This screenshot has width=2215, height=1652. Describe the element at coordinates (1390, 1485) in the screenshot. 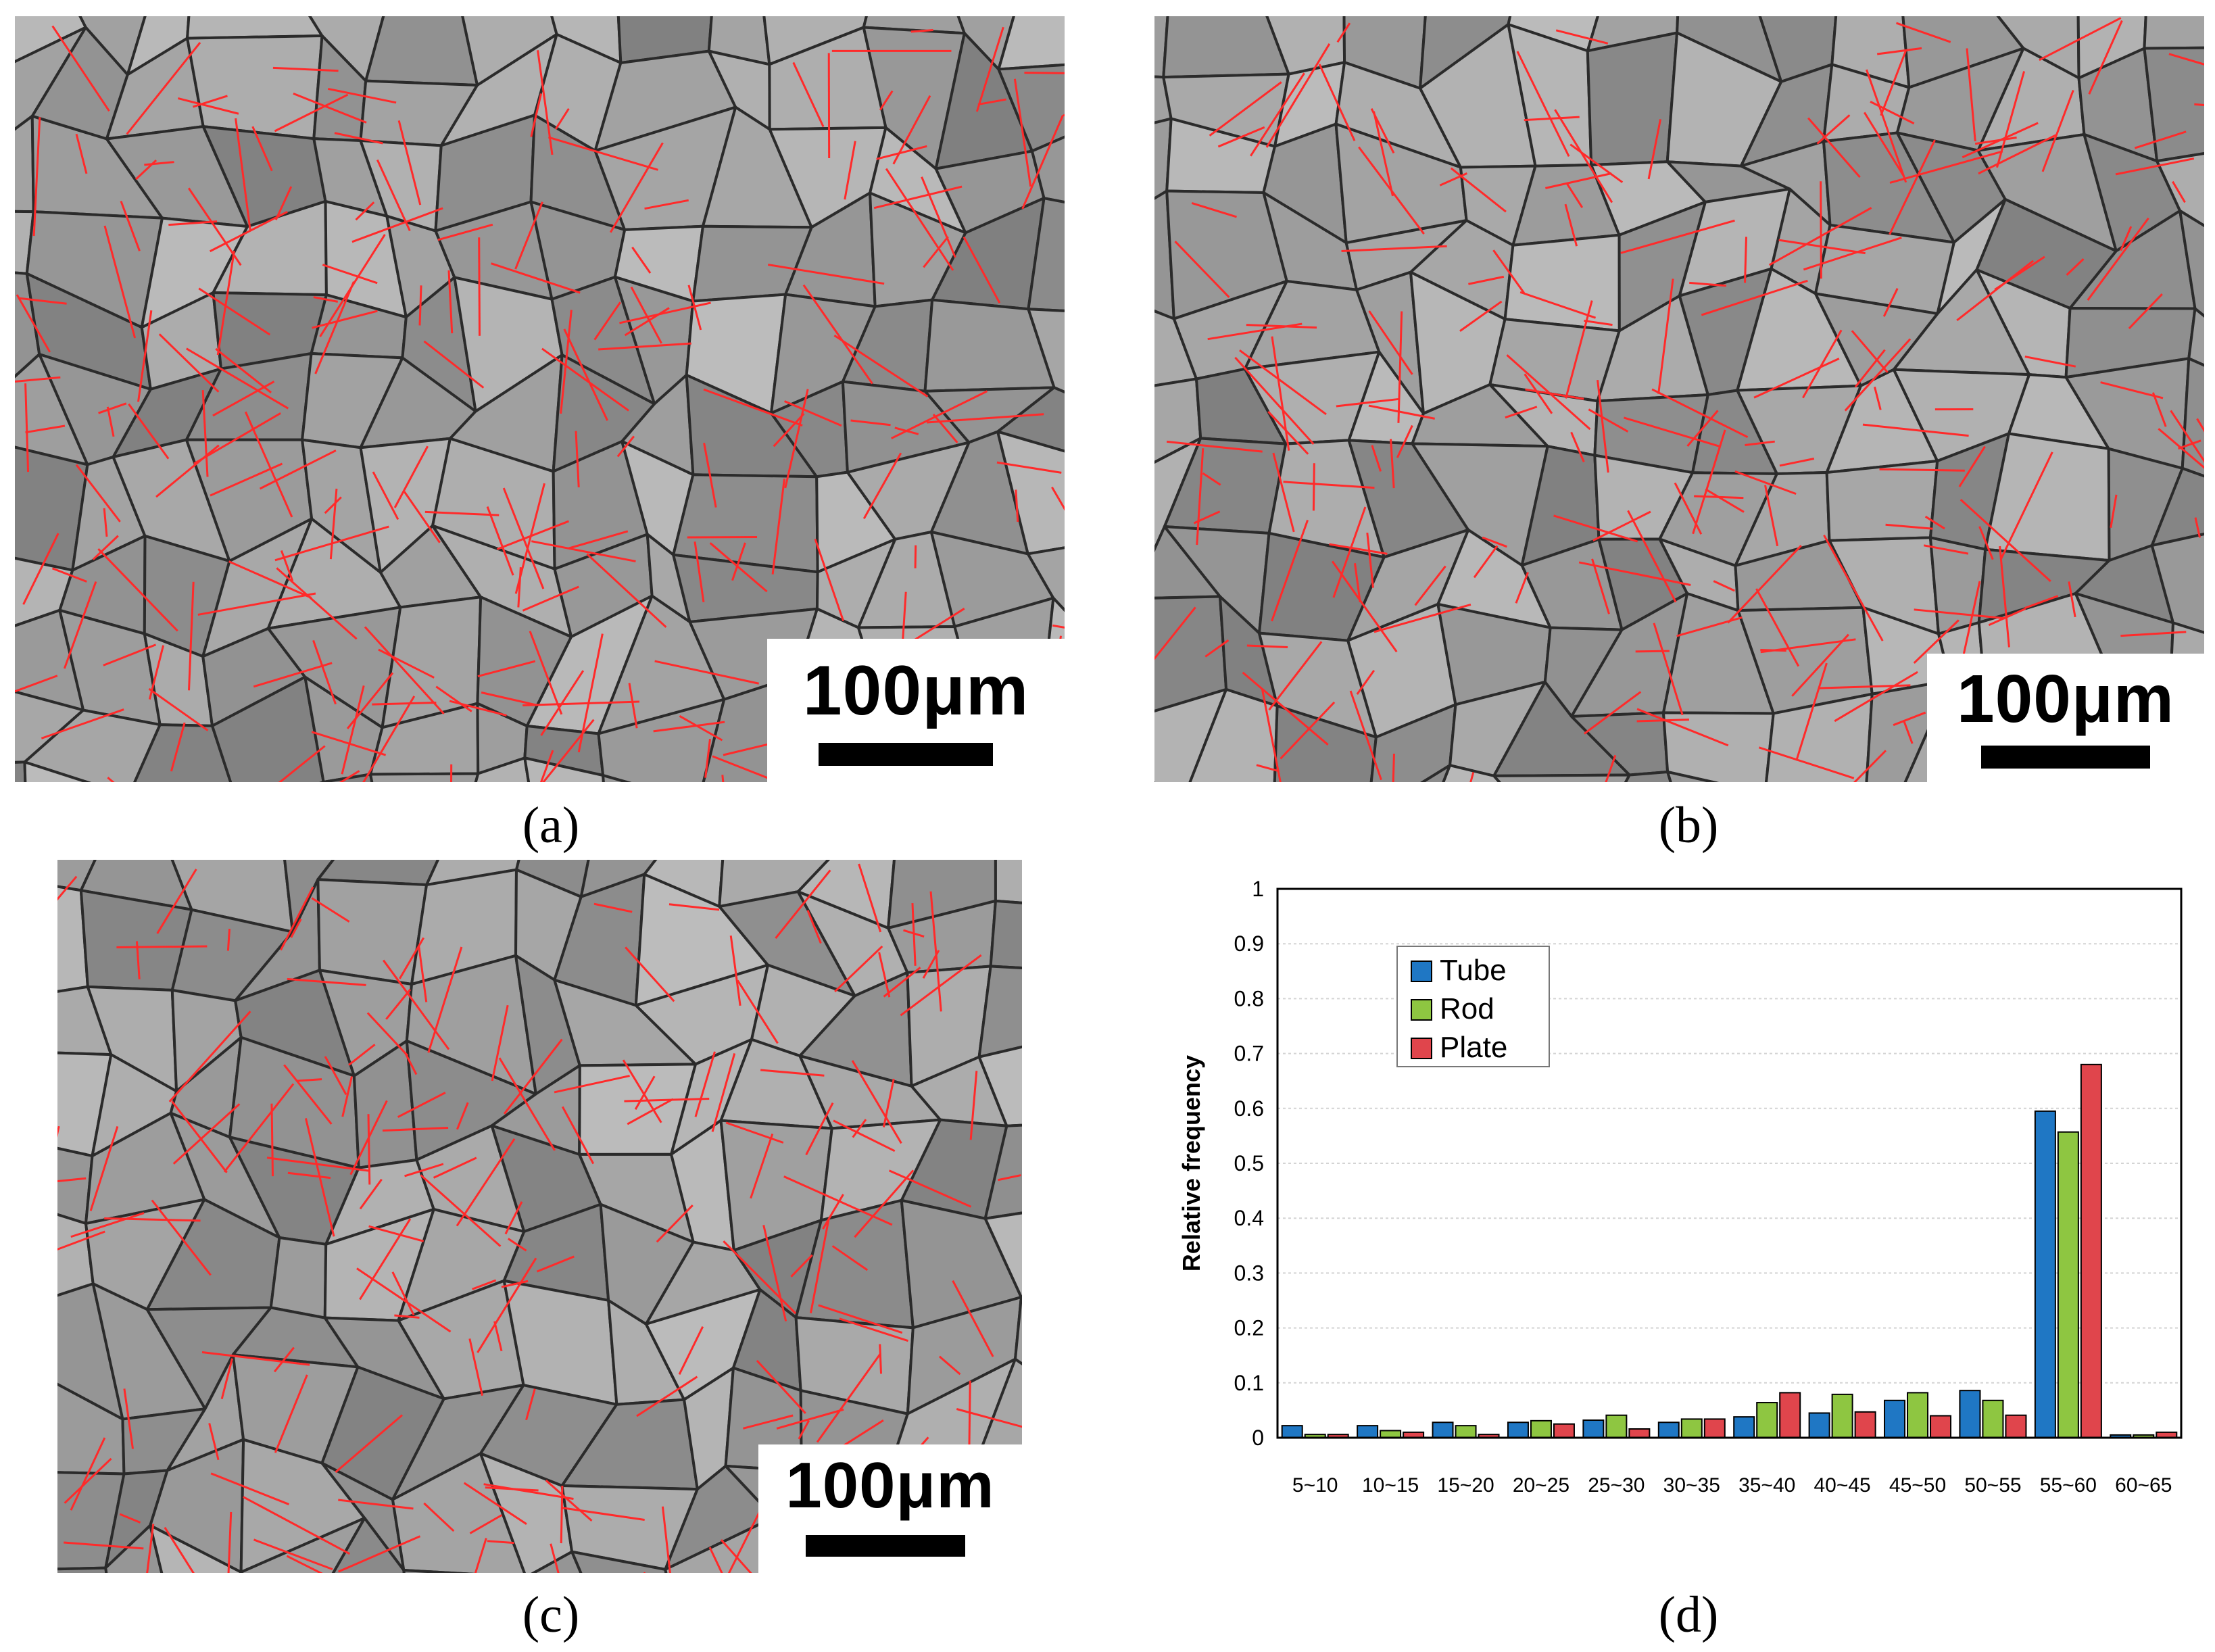

I see `x-tick-label: 10~15` at that location.